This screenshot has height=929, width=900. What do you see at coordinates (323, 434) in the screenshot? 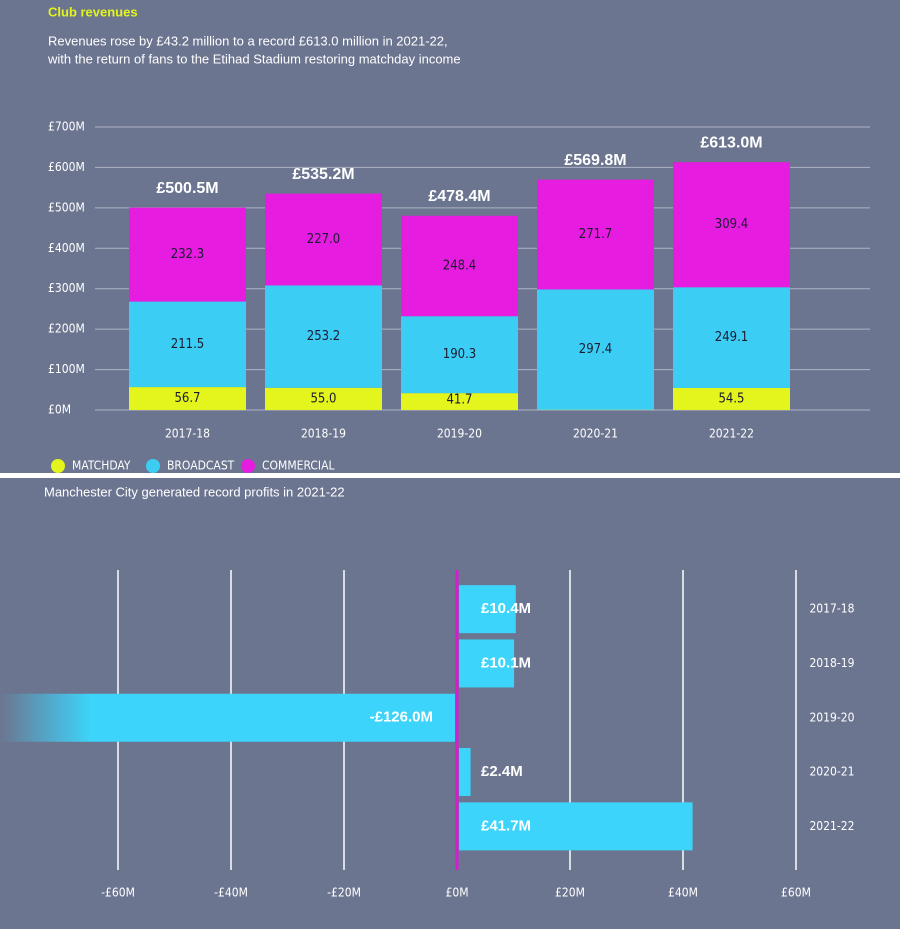
I see `x-tick-label: 2018-19` at bounding box center [323, 434].